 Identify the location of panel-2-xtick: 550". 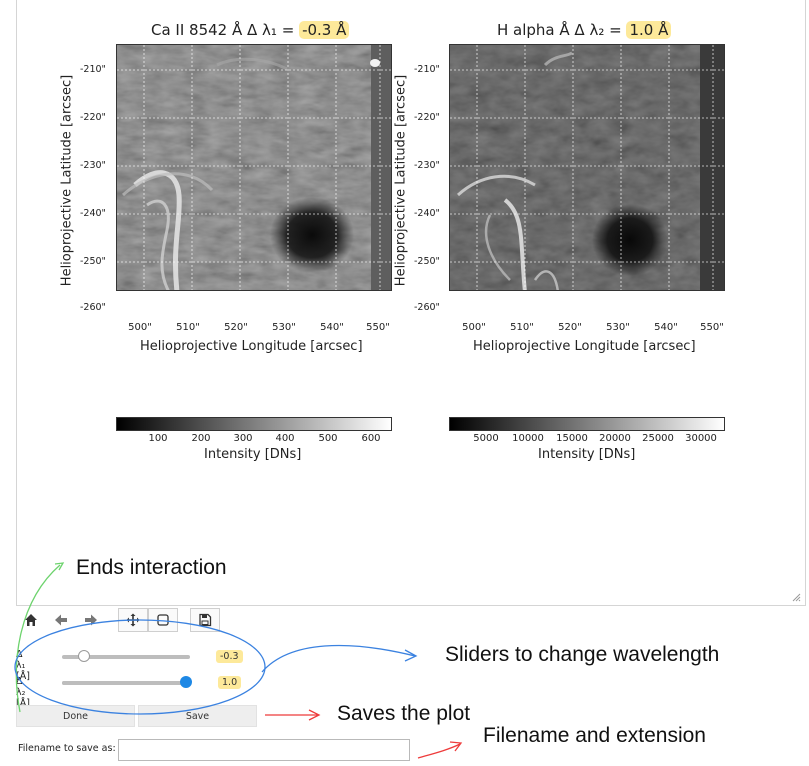
(712, 327).